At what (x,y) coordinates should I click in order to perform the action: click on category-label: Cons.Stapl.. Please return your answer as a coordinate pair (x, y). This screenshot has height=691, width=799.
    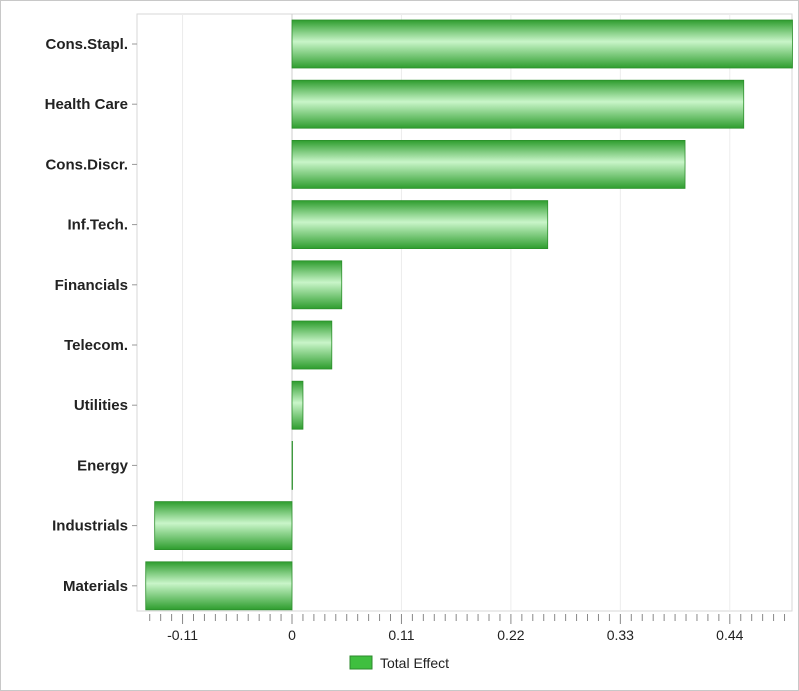
    Looking at the image, I should click on (86, 44).